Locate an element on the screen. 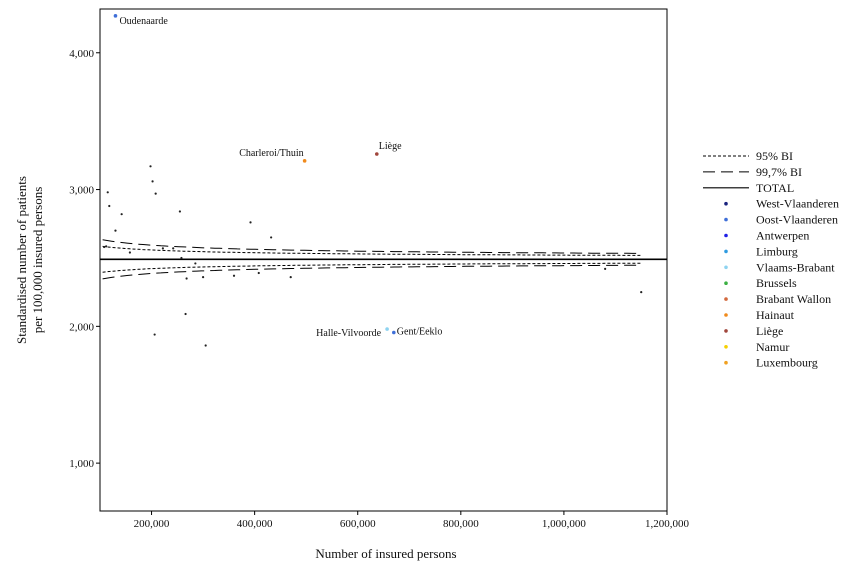  y-tick-label: 3,000 is located at coordinates (81, 191).